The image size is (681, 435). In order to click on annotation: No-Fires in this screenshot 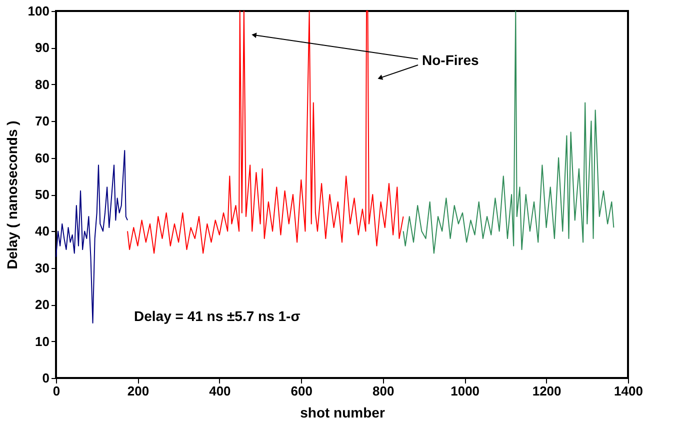, I will do `click(450, 60)`.